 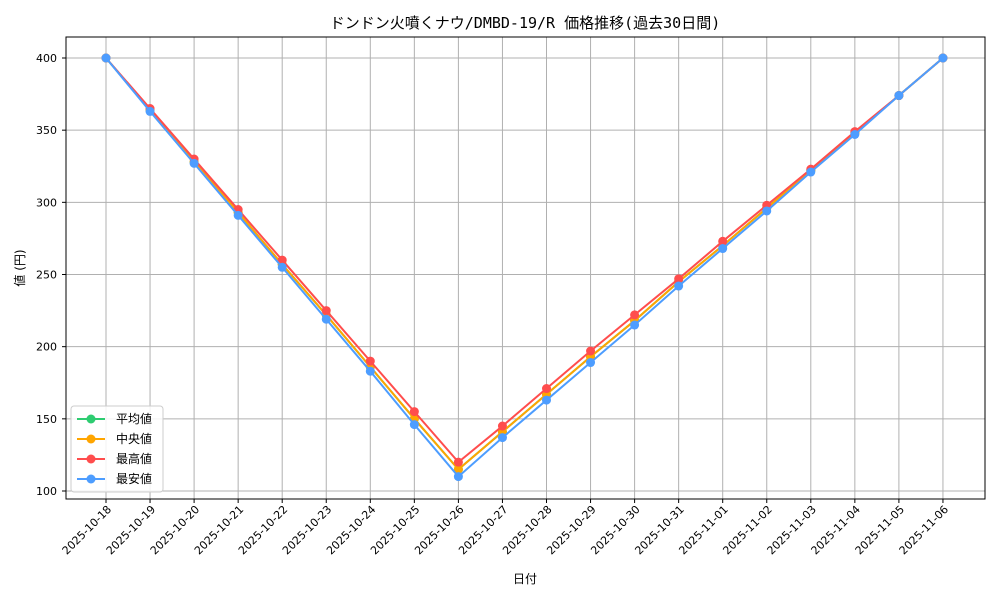 What do you see at coordinates (134, 418) in the screenshot?
I see `legend-label: 平均値` at bounding box center [134, 418].